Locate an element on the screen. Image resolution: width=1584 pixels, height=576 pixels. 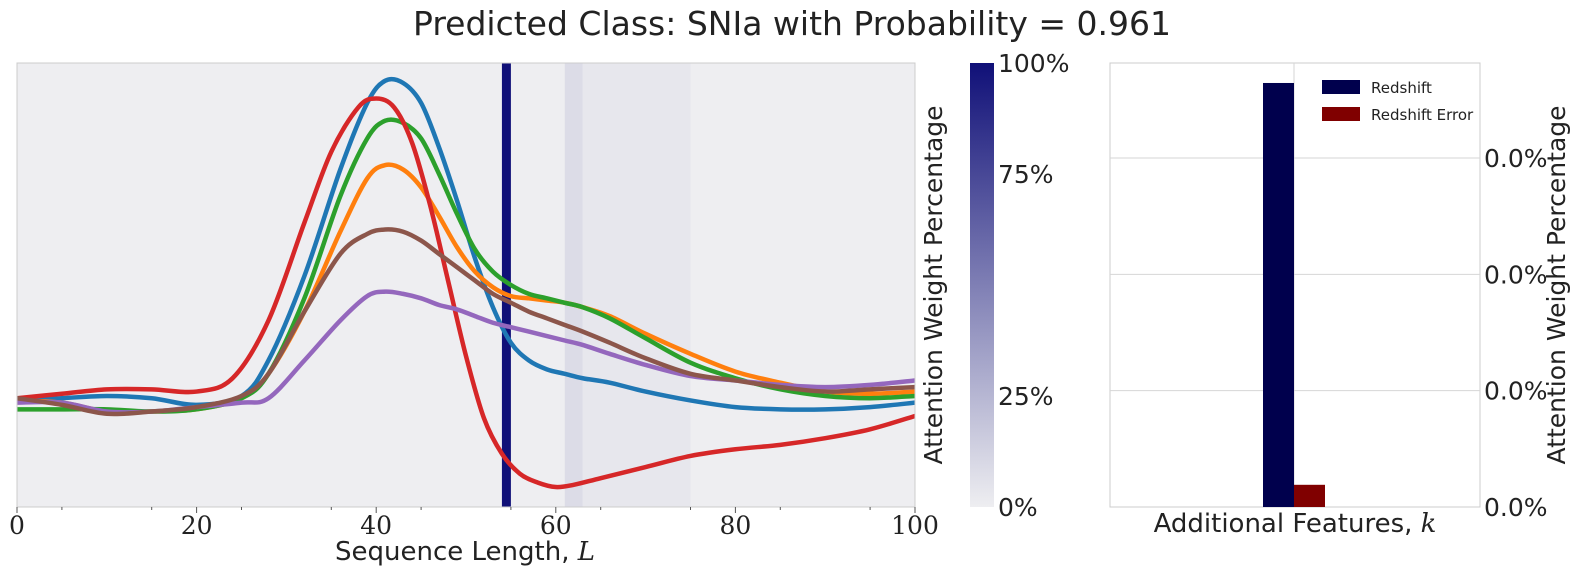
colorbar-tick-label: 0% is located at coordinates (1018, 507).